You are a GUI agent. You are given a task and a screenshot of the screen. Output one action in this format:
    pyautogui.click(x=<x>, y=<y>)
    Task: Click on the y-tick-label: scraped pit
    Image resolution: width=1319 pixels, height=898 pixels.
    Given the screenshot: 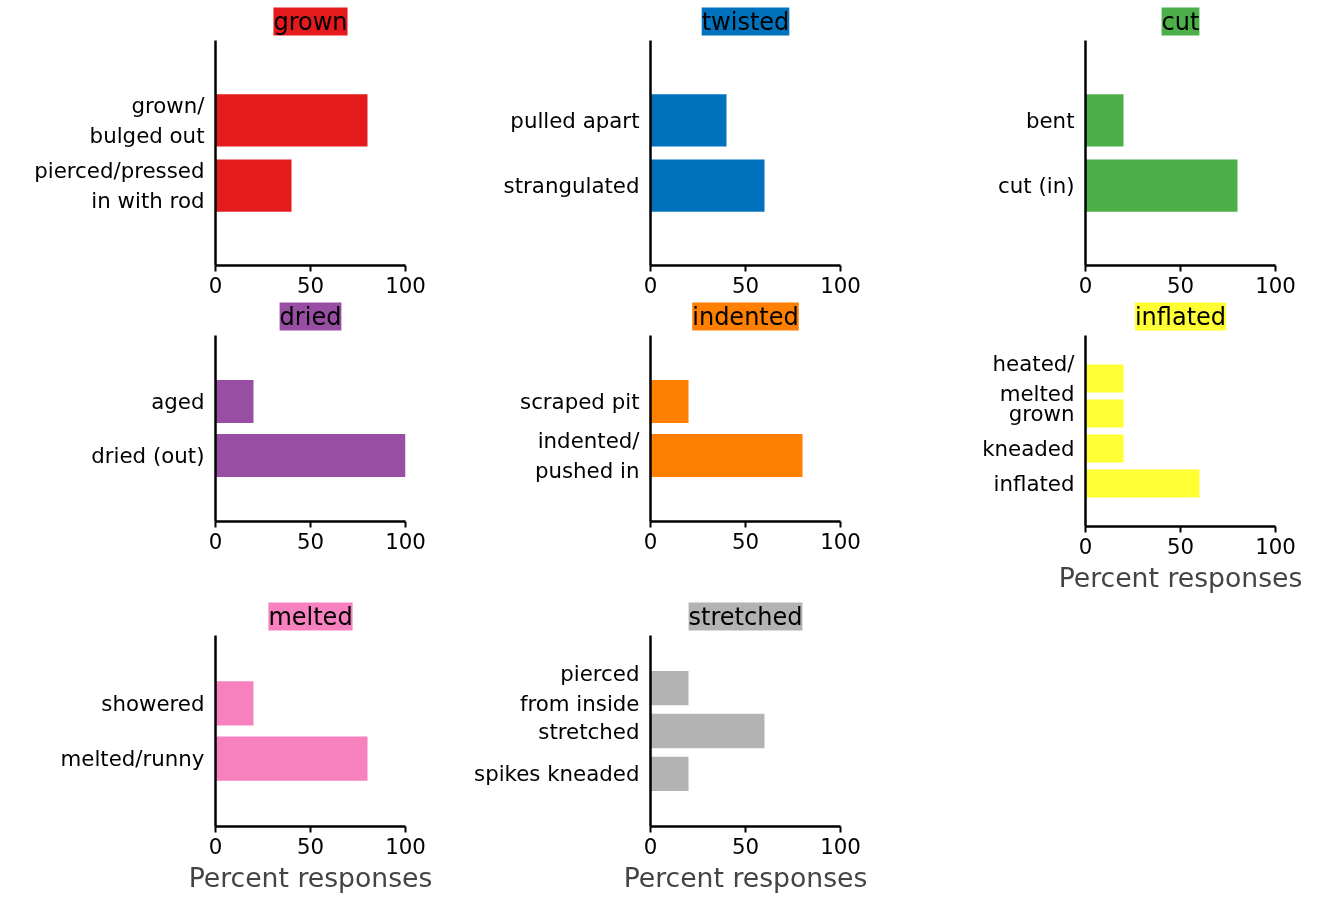 What is the action you would take?
    pyautogui.click(x=580, y=402)
    